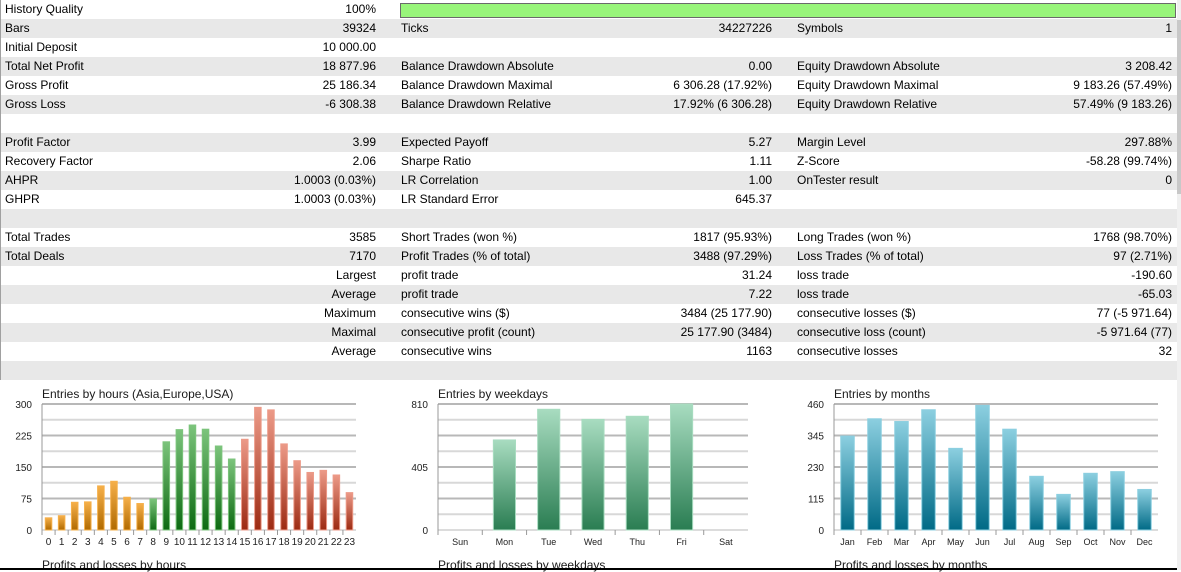  Describe the element at coordinates (27, 500) in the screenshot. I see `y-tick-label: 75` at that location.